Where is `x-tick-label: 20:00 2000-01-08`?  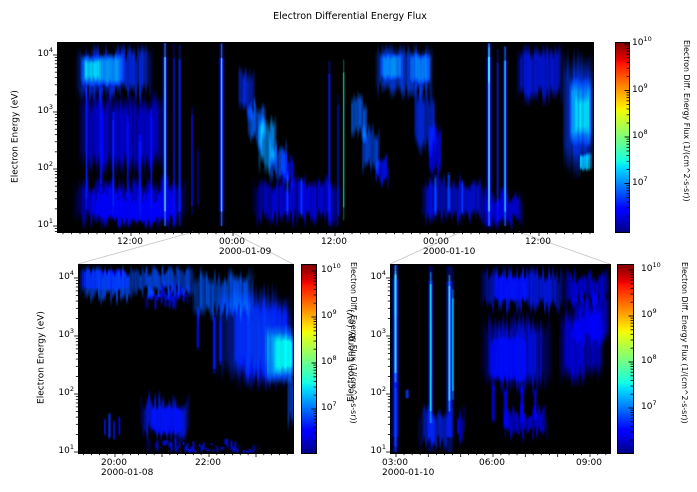 x-tick-label: 20:00 2000-01-08 is located at coordinates (127, 468).